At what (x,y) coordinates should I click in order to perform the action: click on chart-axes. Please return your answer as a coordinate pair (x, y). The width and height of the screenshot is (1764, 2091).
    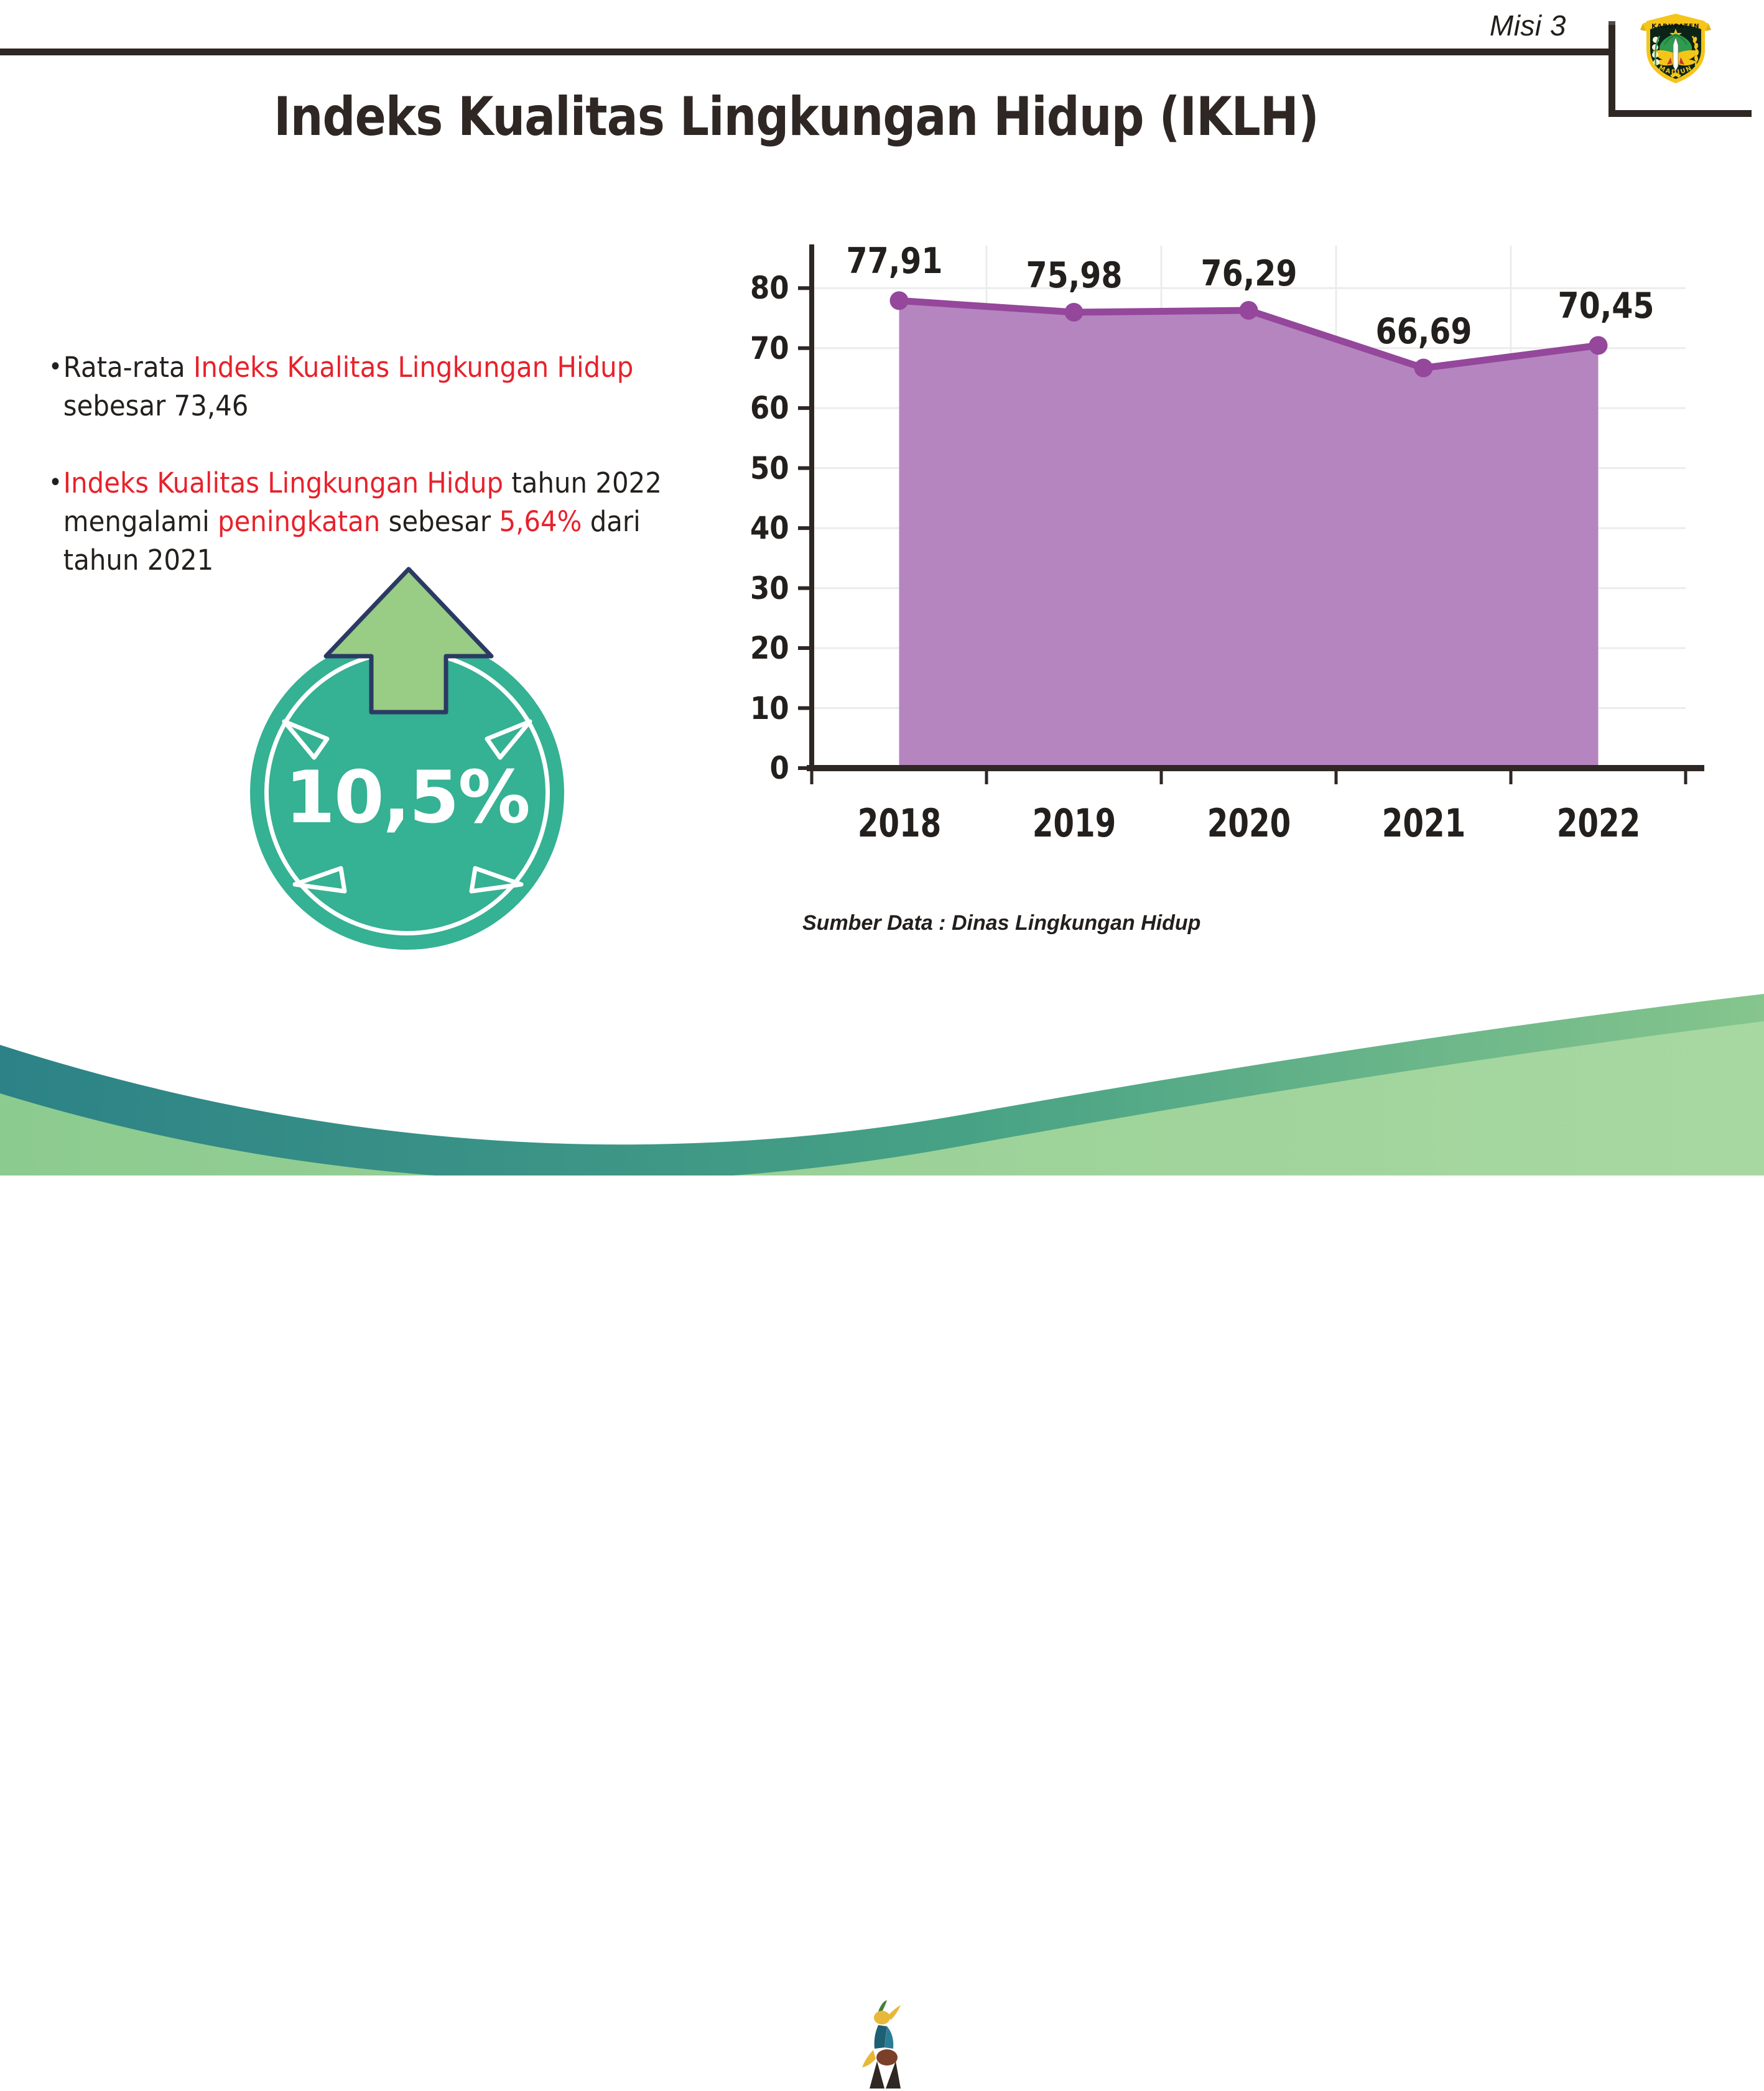
    Looking at the image, I should click on (1255, 507).